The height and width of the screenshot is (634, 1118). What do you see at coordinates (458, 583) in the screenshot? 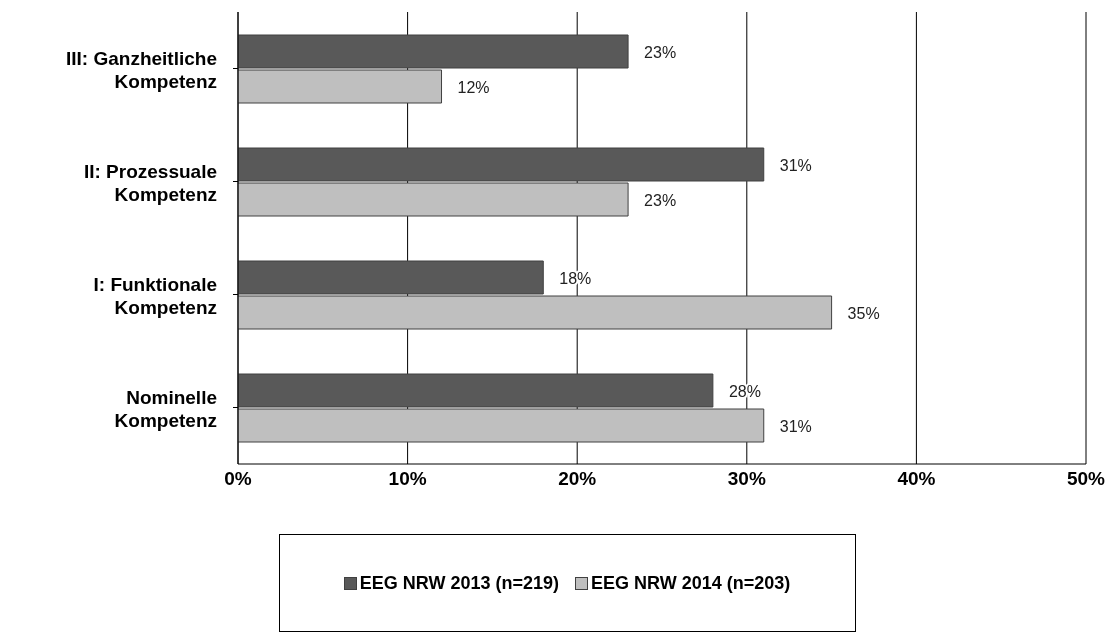
I see `legend-label: EEG NRW 2013 (n=219)` at bounding box center [458, 583].